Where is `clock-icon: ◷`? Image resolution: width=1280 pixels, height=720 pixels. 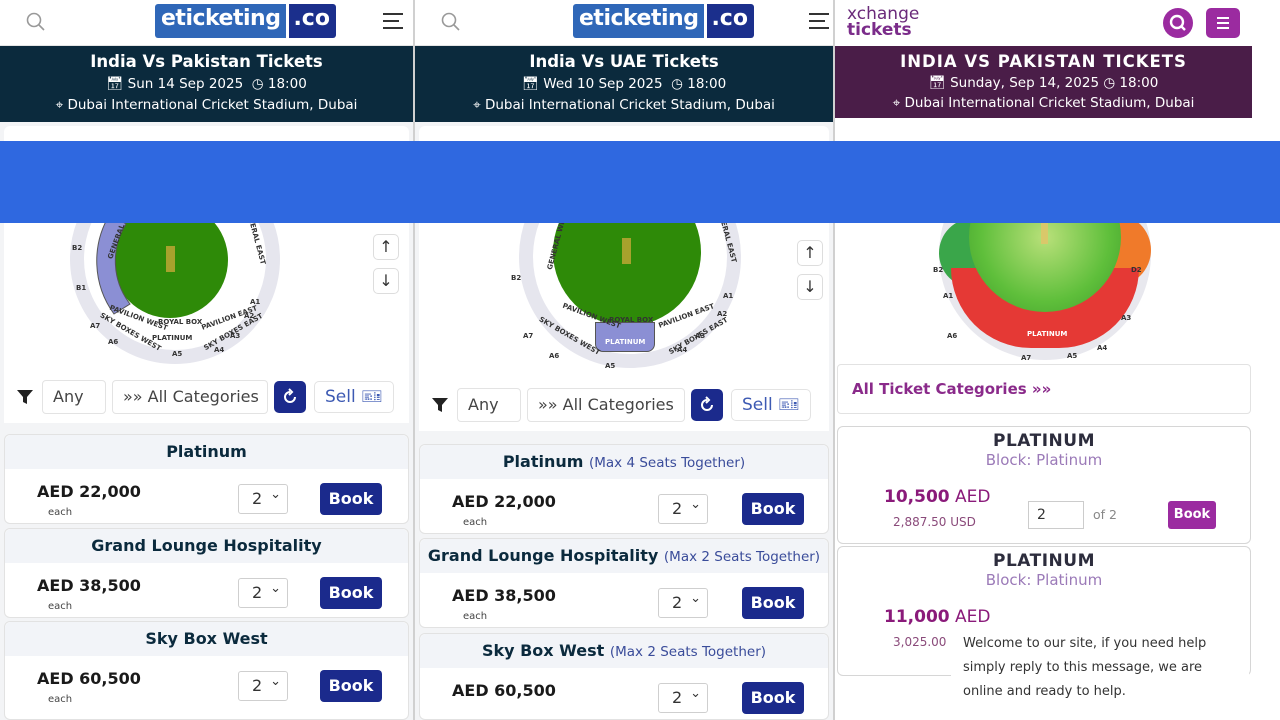 clock-icon: ◷ is located at coordinates (677, 84).